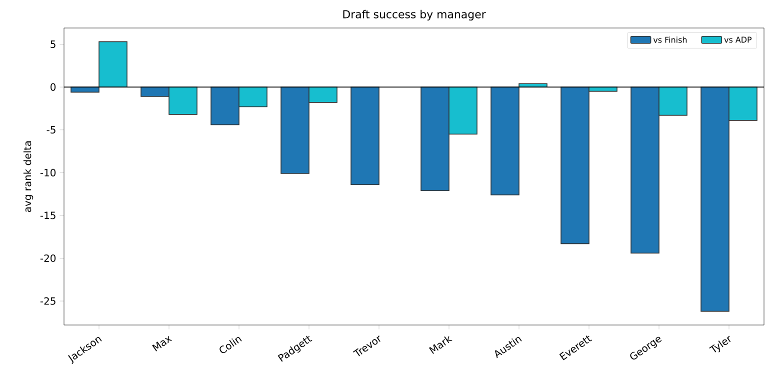 This screenshot has height=383, width=770. I want to click on y-axis-title: avg rank delta, so click(28, 176).